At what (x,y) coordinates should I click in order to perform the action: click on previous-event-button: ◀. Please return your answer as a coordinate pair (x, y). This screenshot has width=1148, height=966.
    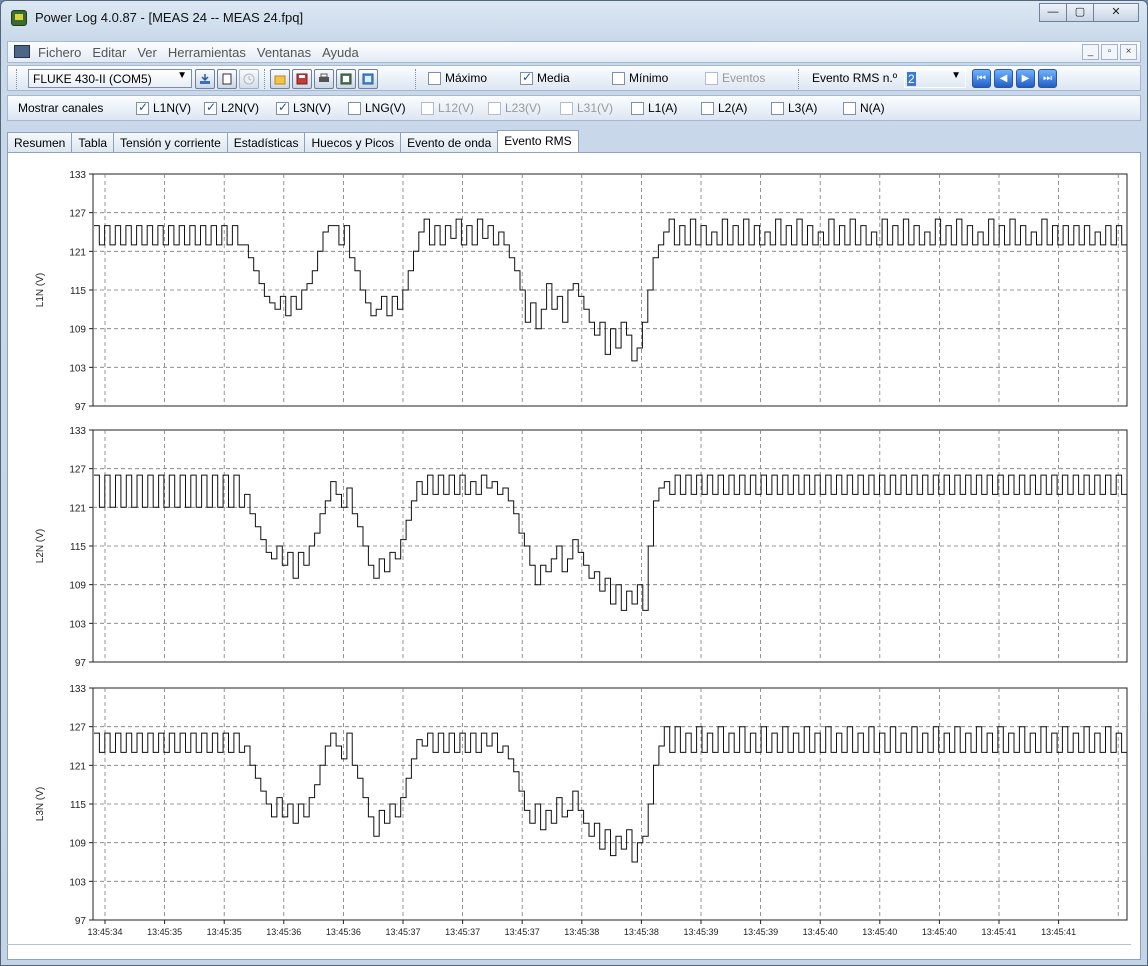
    Looking at the image, I should click on (1003, 78).